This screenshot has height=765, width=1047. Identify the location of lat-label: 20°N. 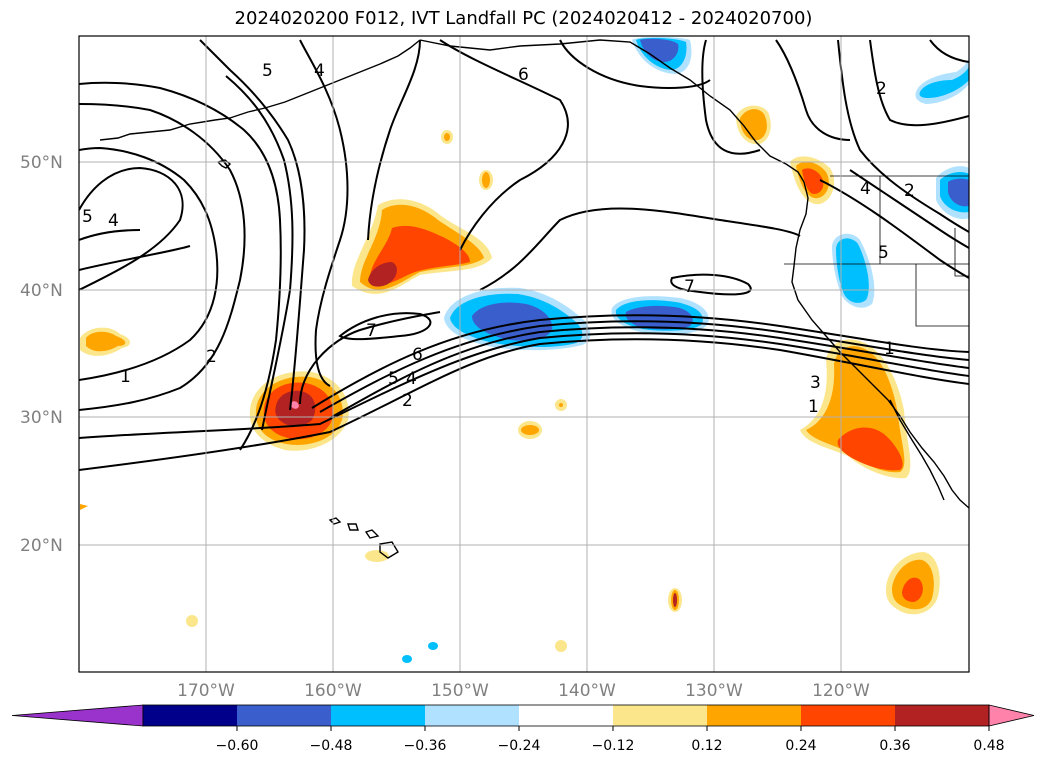
(41, 546).